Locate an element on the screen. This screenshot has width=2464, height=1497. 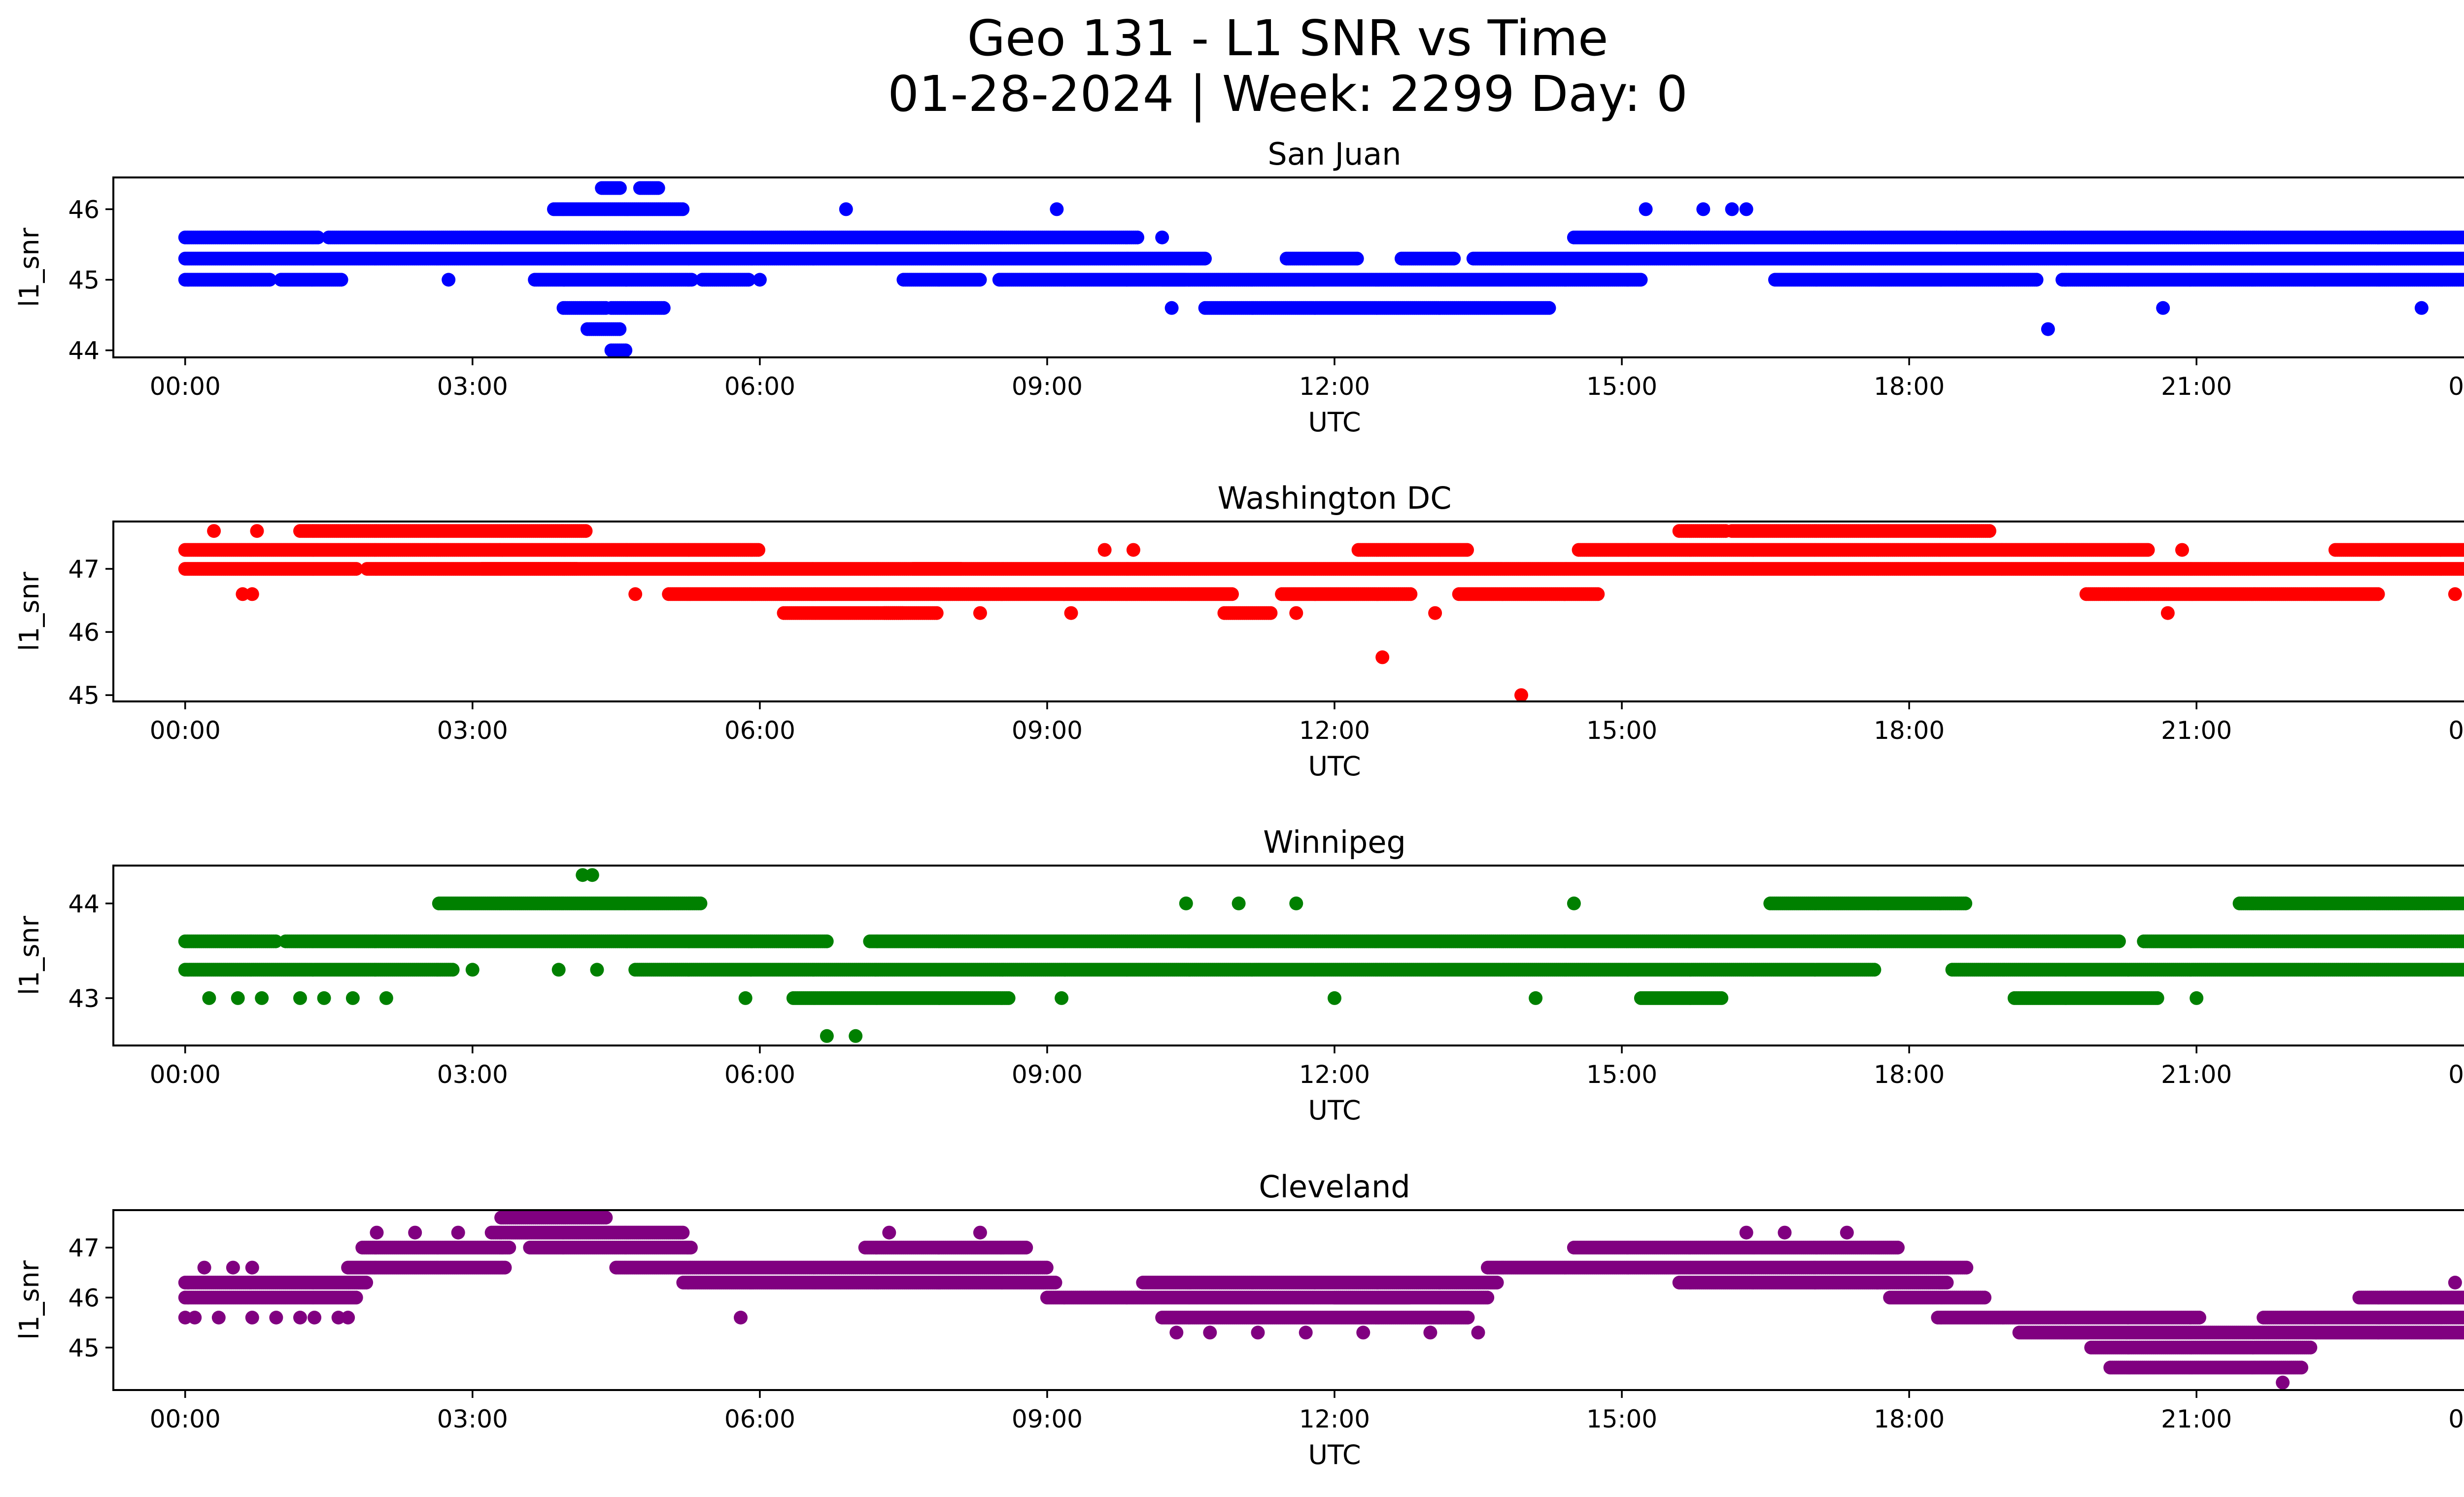
panel-title: Washington DC is located at coordinates (1334, 498).